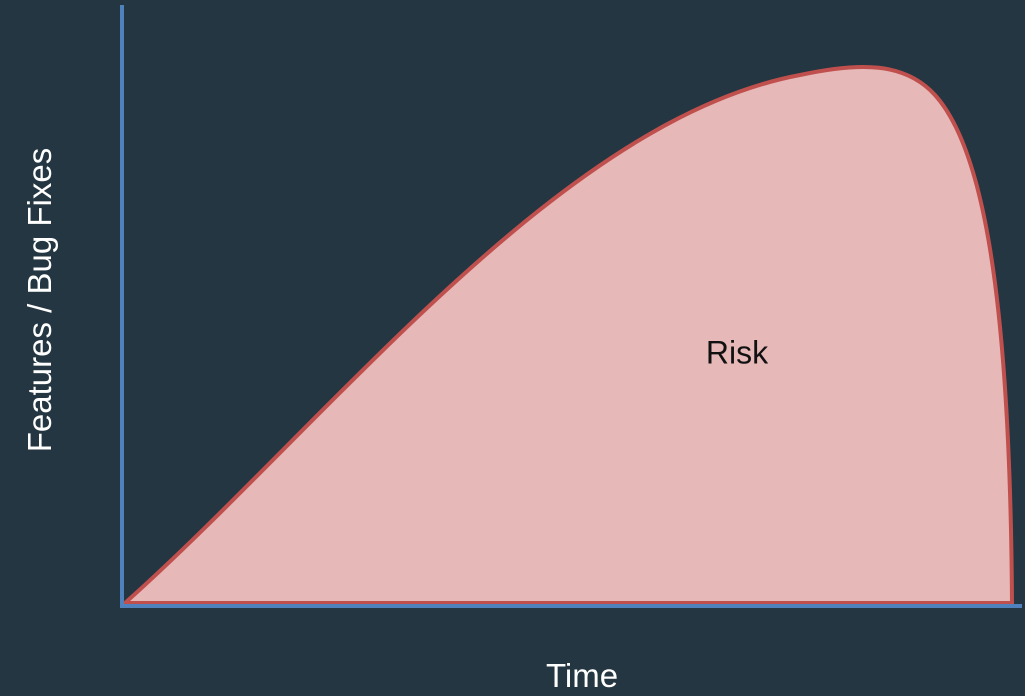  Describe the element at coordinates (737, 352) in the screenshot. I see `risk-label: Risk` at that location.